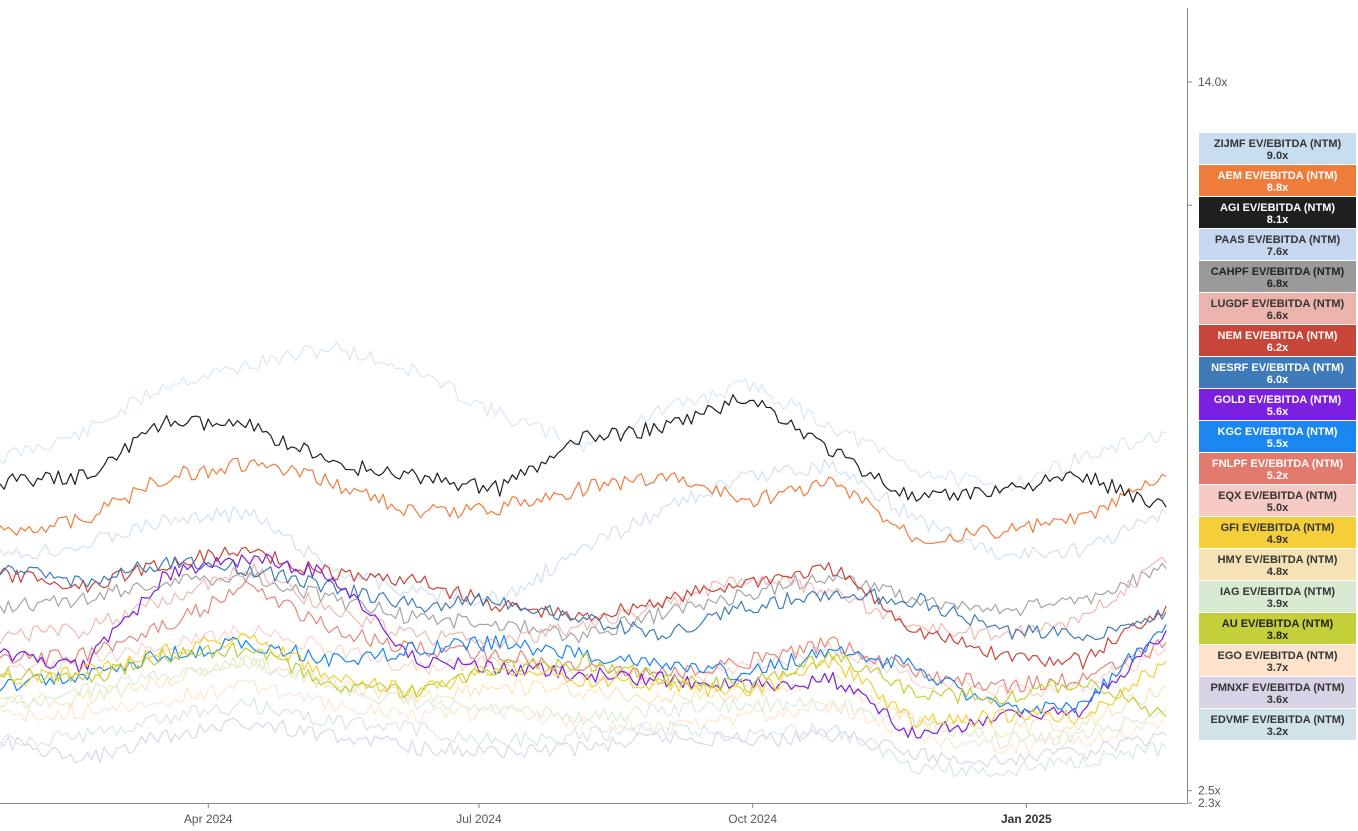 This screenshot has width=1358, height=831. I want to click on legend-series-name: CAHPF EV/EBITDA (NTM), so click(1278, 272).